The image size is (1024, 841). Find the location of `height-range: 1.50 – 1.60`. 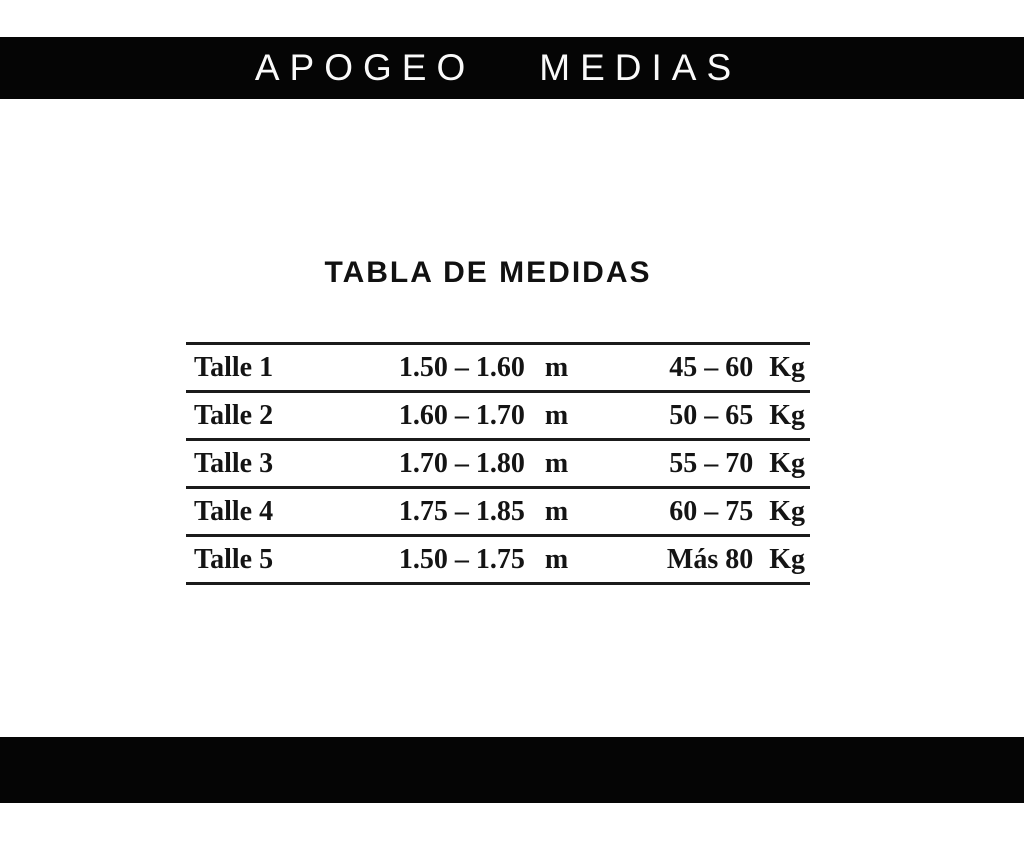

height-range: 1.50 – 1.60 is located at coordinates (461, 367).